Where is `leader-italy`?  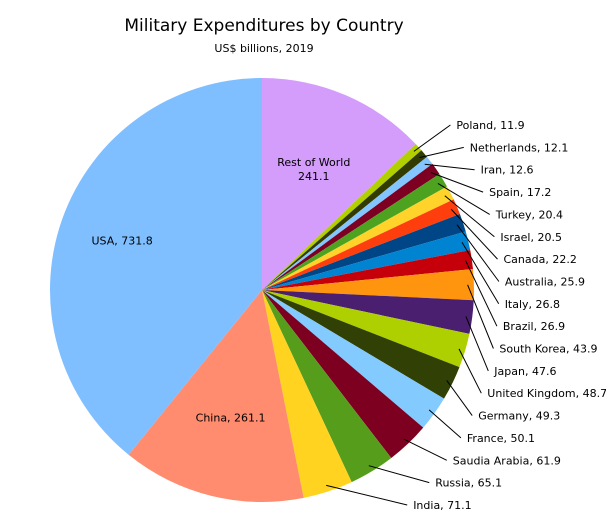 leader-italy is located at coordinates (480, 273).